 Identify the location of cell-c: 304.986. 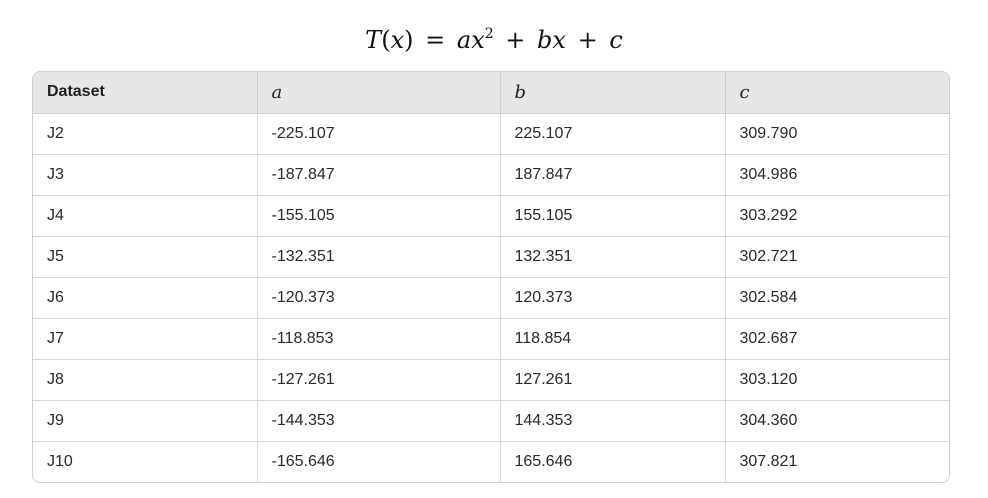
(837, 175).